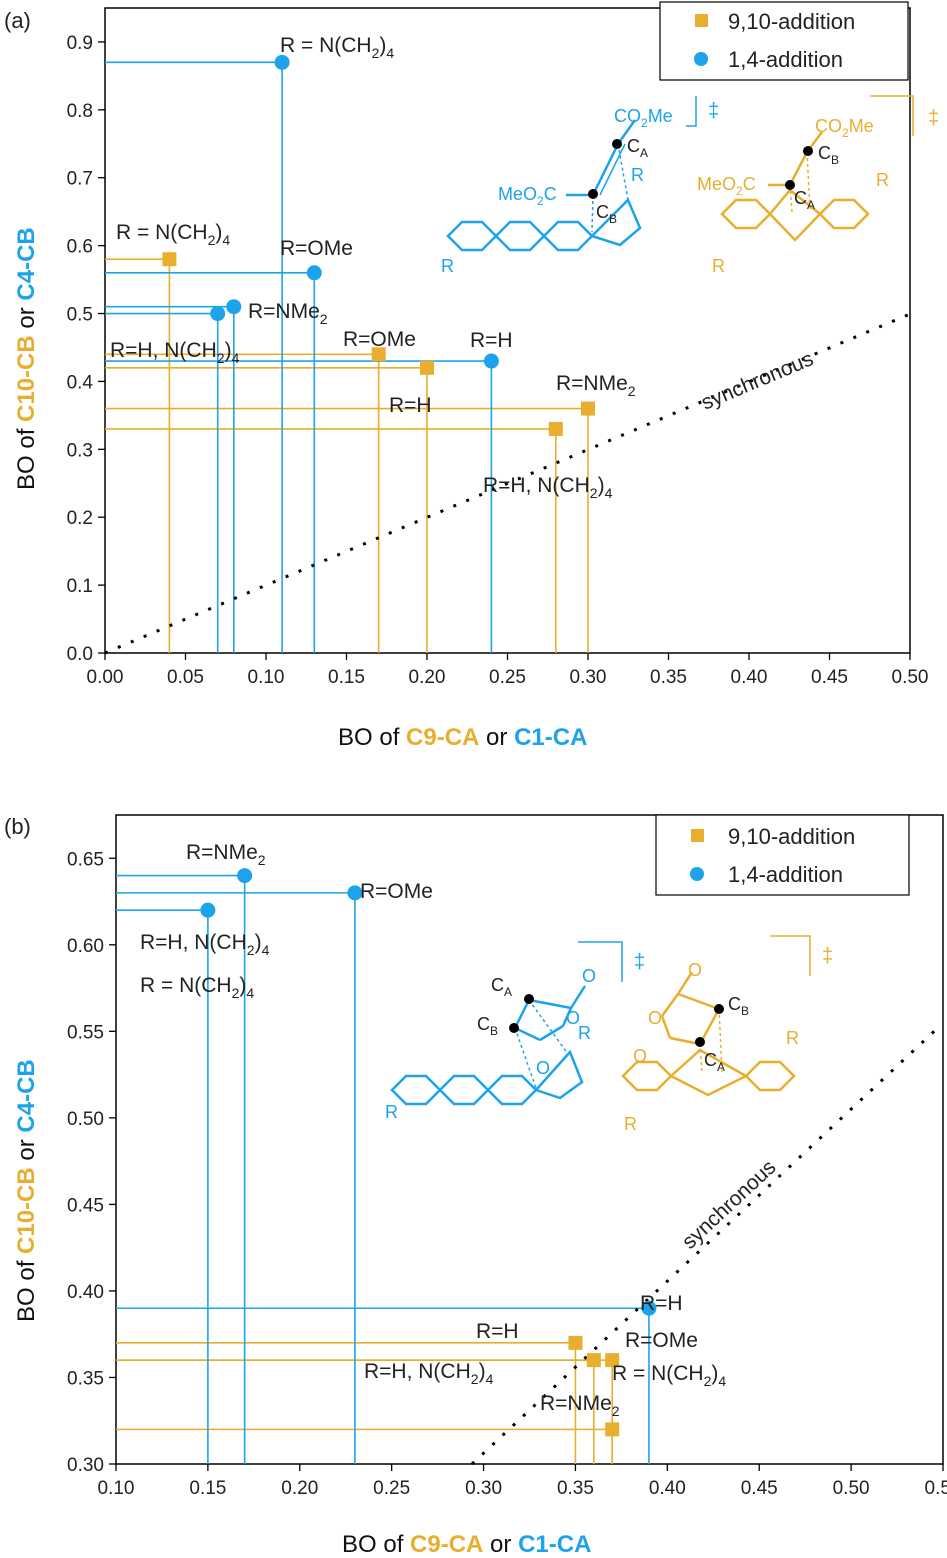  I want to click on x-tick-label: 0.55, so click(936, 1488).